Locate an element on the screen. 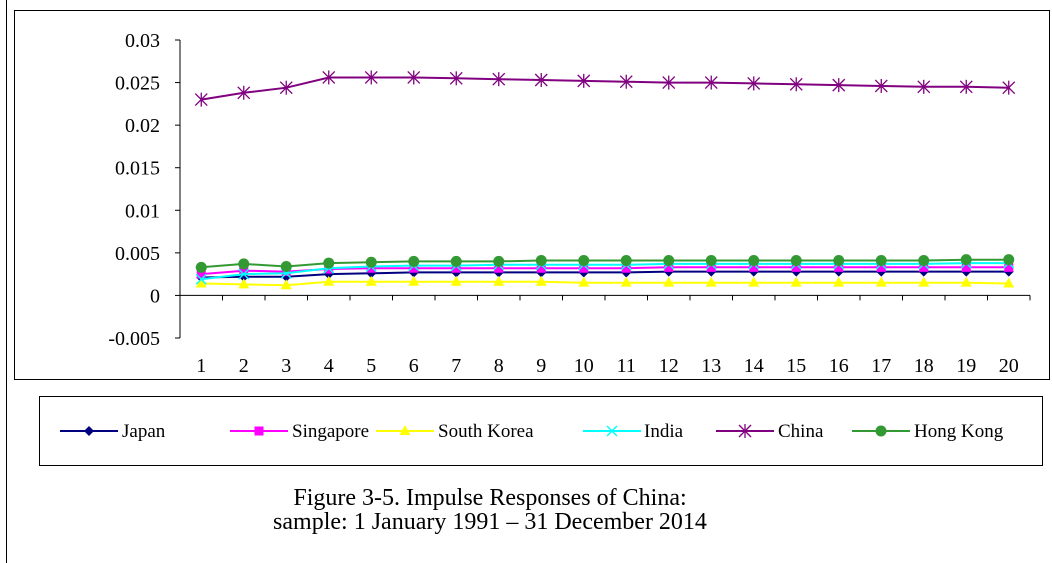  x-tick-label: 1 is located at coordinates (201, 366).